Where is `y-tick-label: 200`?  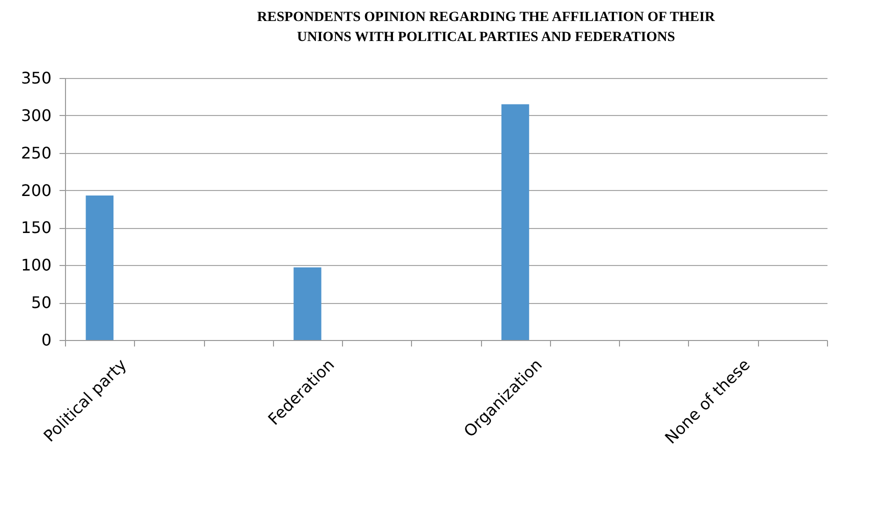 y-tick-label: 200 is located at coordinates (36, 190).